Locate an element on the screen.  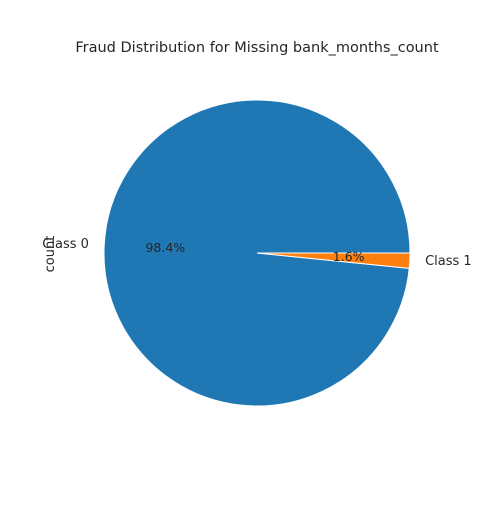
slice-label-class-1: Class 1 is located at coordinates (448, 261).